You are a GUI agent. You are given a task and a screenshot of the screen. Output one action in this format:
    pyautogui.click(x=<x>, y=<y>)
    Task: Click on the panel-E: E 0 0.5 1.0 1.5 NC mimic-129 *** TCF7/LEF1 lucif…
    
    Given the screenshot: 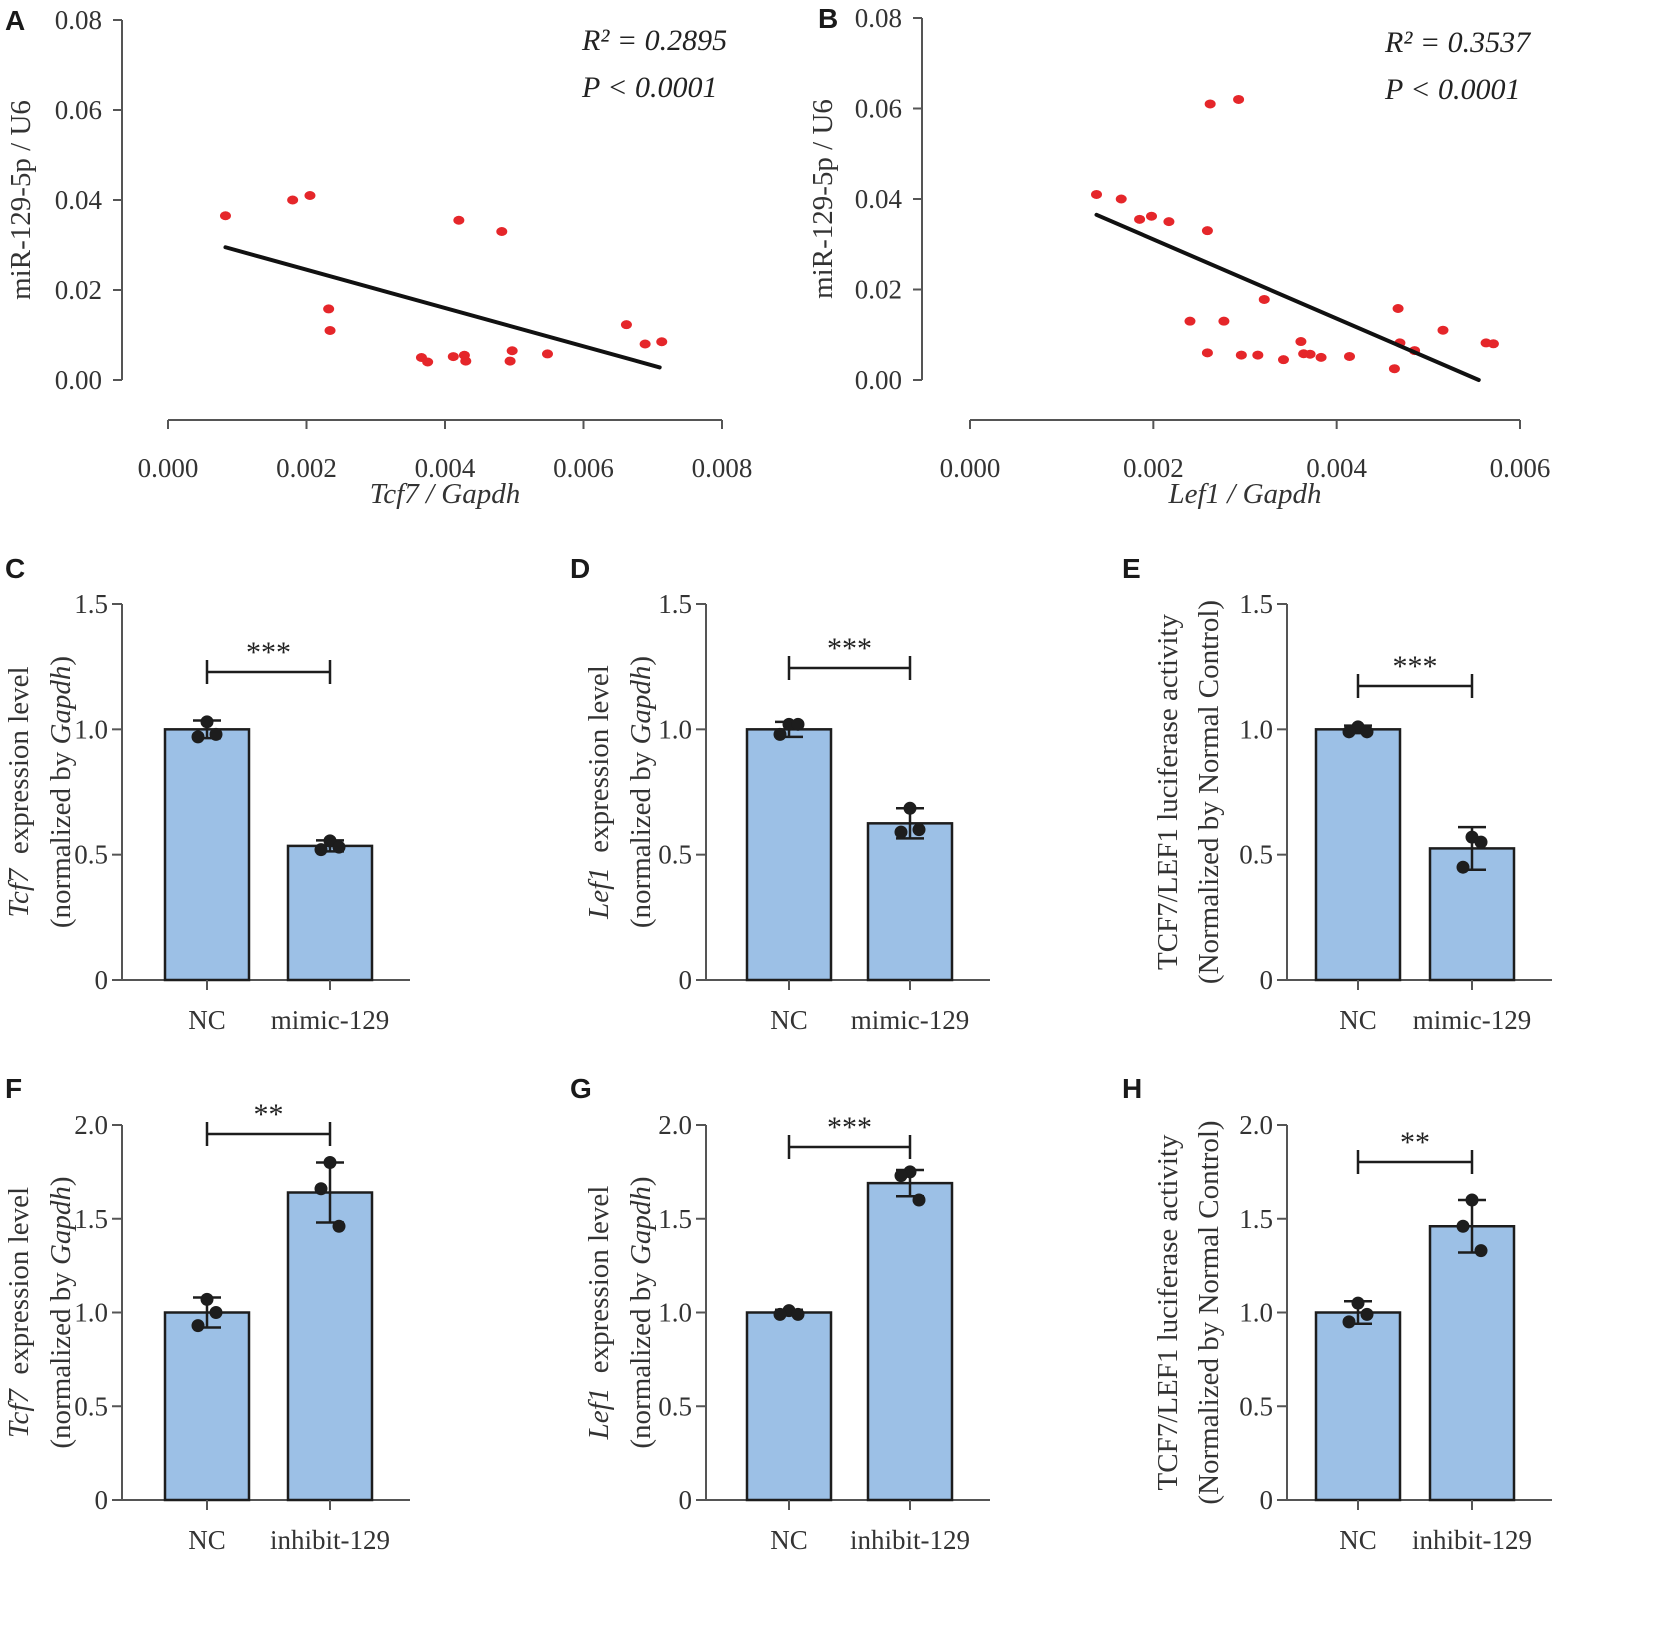 What is the action you would take?
    pyautogui.click(x=1337, y=794)
    